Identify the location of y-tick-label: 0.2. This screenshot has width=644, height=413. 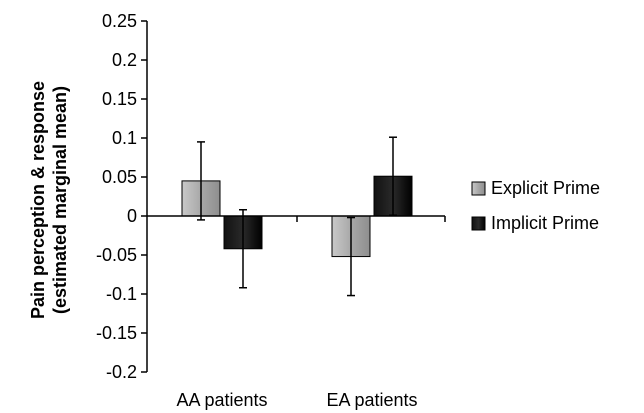
(124, 60).